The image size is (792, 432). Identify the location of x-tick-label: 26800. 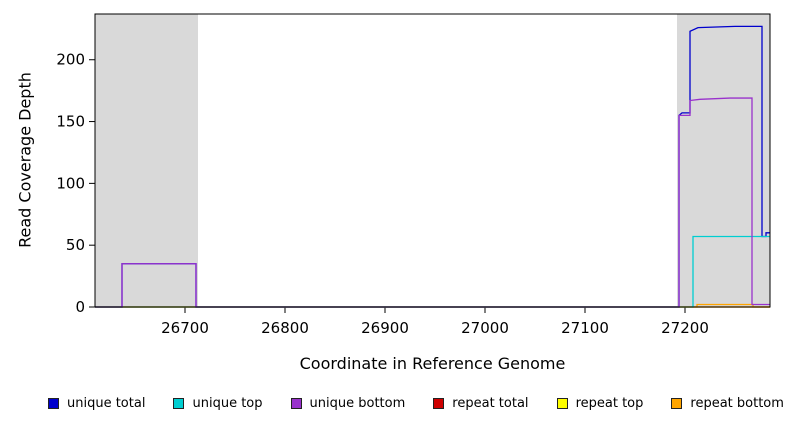
(285, 328).